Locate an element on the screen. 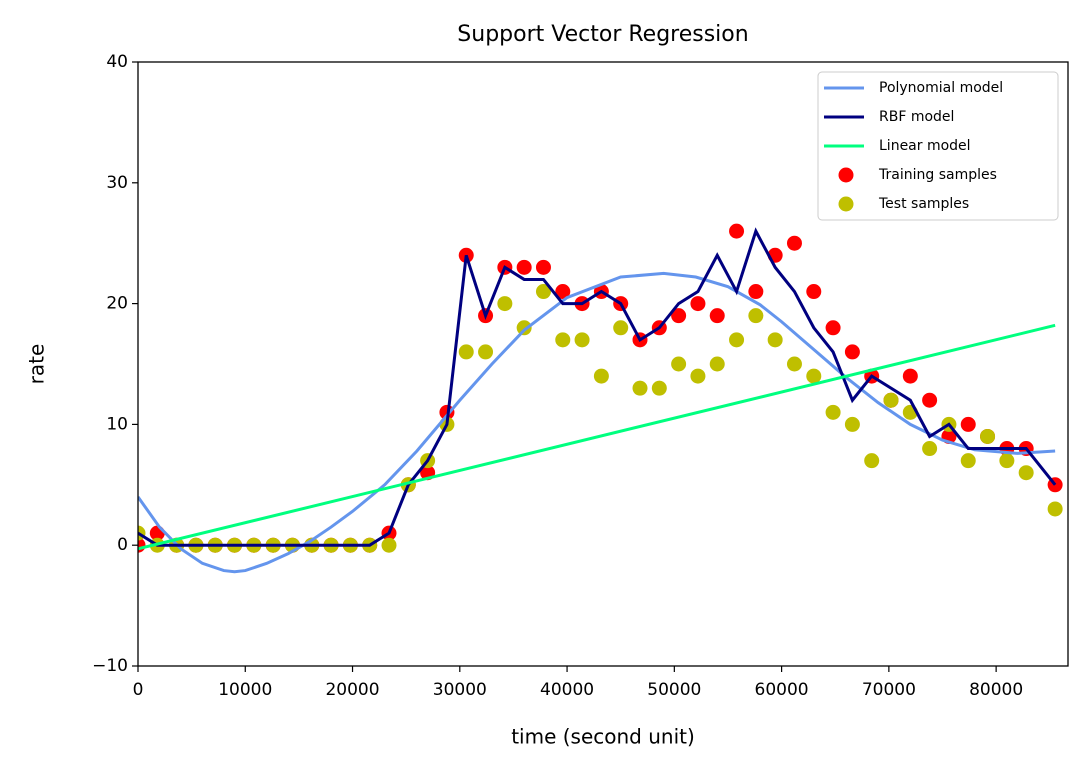  x-tick-label: 80000 is located at coordinates (996, 690).